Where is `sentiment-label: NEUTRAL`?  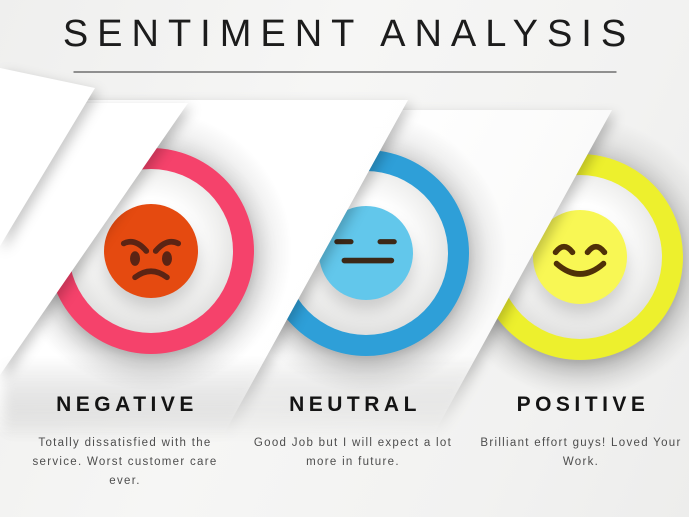
sentiment-label: NEUTRAL is located at coordinates (355, 404).